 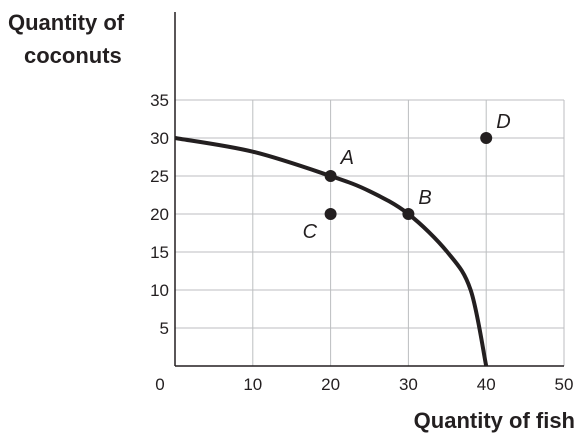 I want to click on y-axis-title-word-2: of, so click(x=113, y=22).